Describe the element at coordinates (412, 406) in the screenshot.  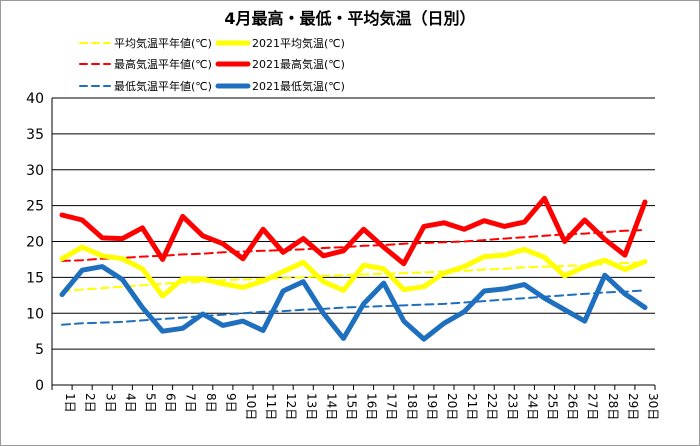
I see `x-tick-label: 18日` at that location.